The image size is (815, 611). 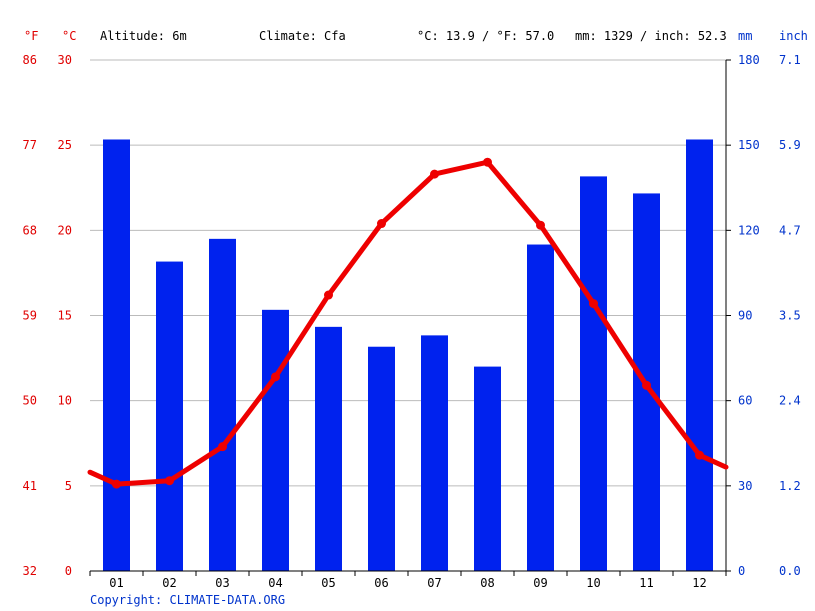 I want to click on fahrenheit-tick-label: 86, so click(x=30, y=60).